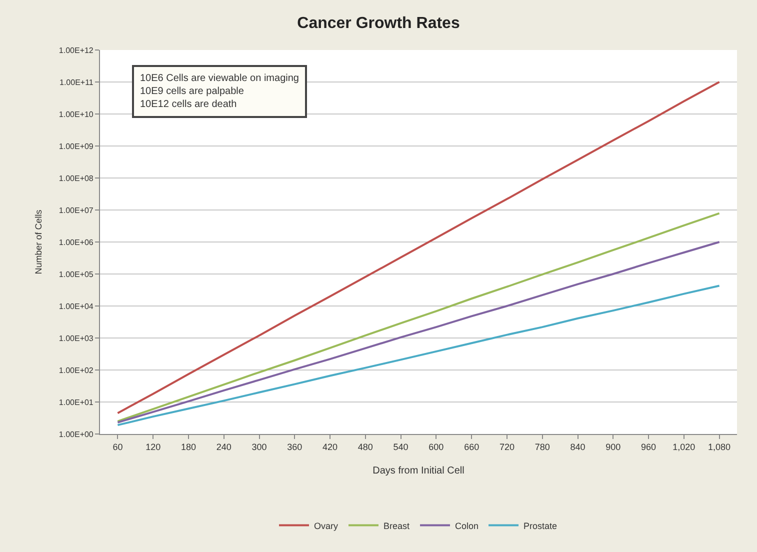  What do you see at coordinates (542, 447) in the screenshot?
I see `x-tick-label: 780` at bounding box center [542, 447].